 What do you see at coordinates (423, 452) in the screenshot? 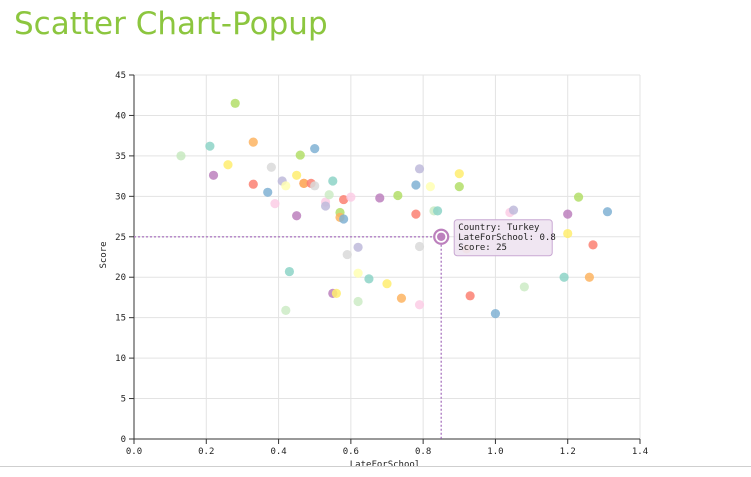
I see `x-tick-label: 0.8` at bounding box center [423, 452].